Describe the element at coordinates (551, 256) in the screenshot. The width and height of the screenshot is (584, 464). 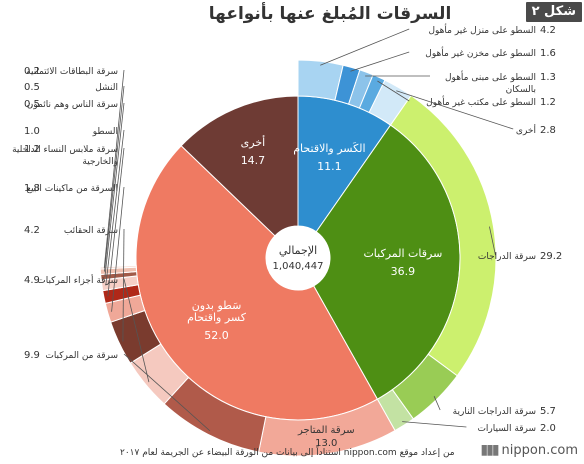
I see `svg-text: 29.2` at that location.